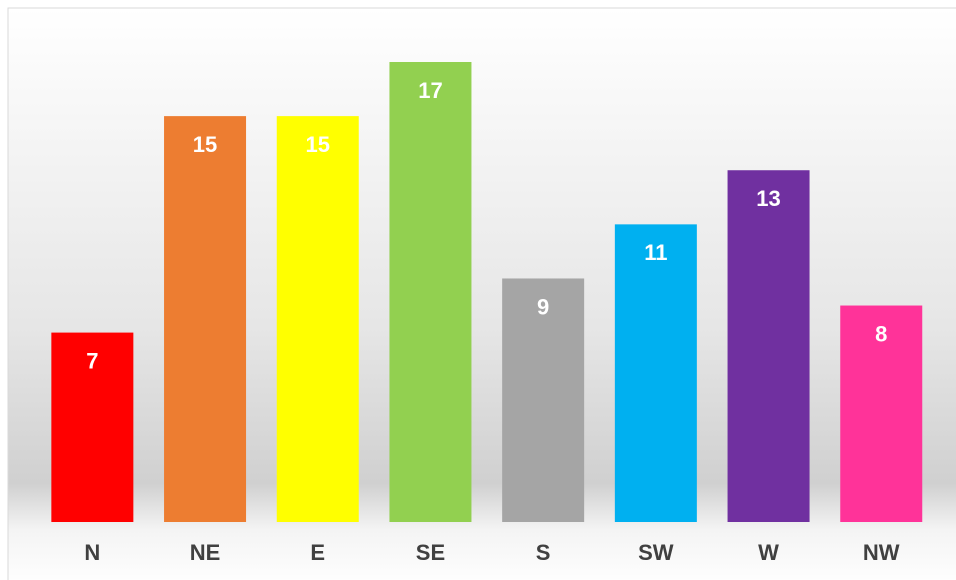 Image resolution: width=956 pixels, height=580 pixels. Describe the element at coordinates (430, 90) in the screenshot. I see `value-label: 17` at that location.